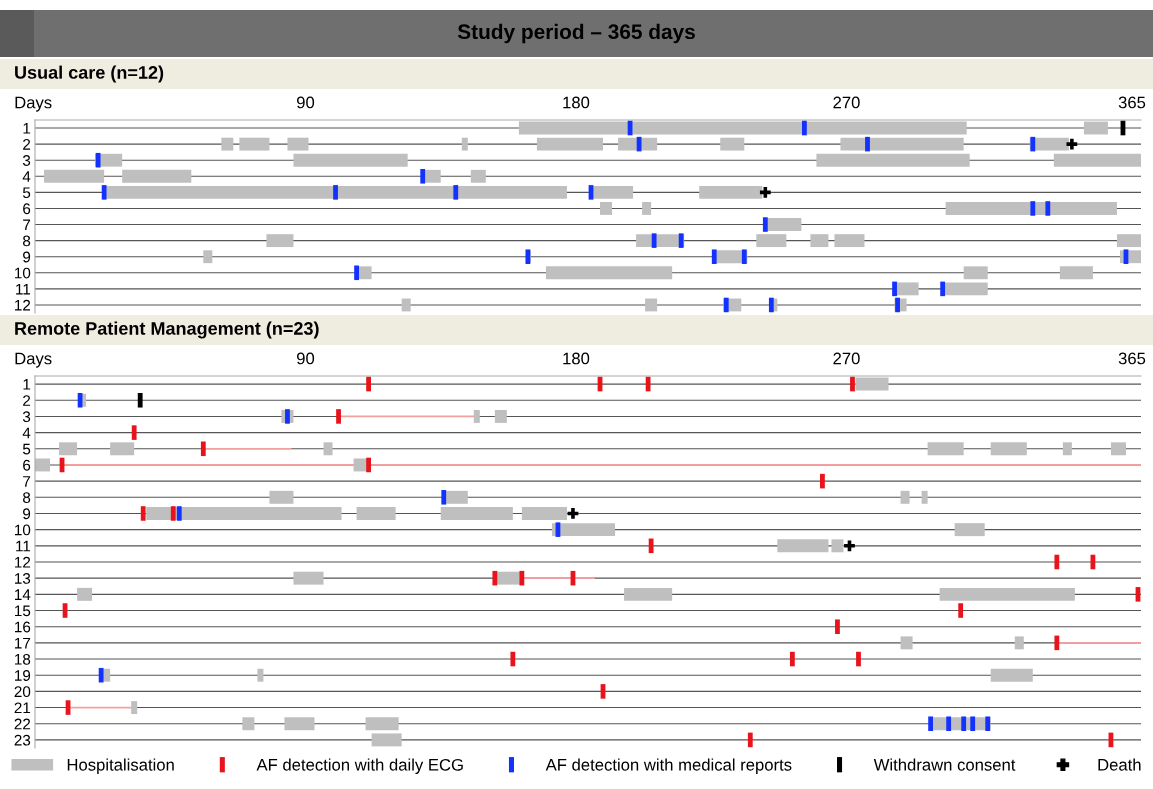 This screenshot has height=789, width=1153. Describe the element at coordinates (89, 74) in the screenshot. I see `chart-subtitle: Usual care (n=12)` at that location.